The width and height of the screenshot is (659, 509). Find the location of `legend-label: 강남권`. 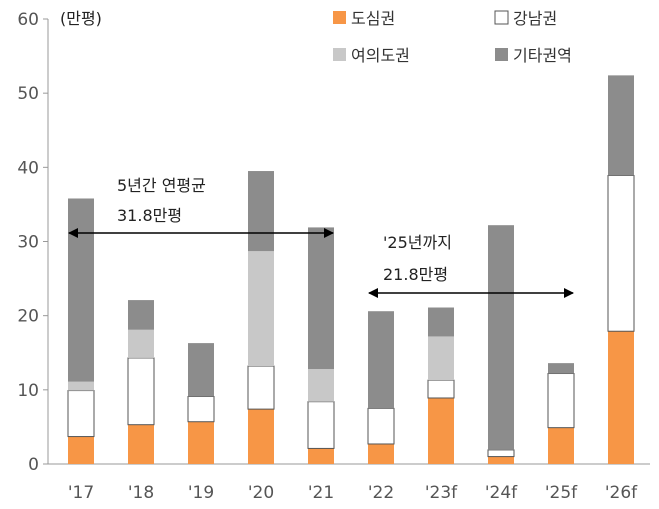

legend-label: 강남권 is located at coordinates (535, 18).